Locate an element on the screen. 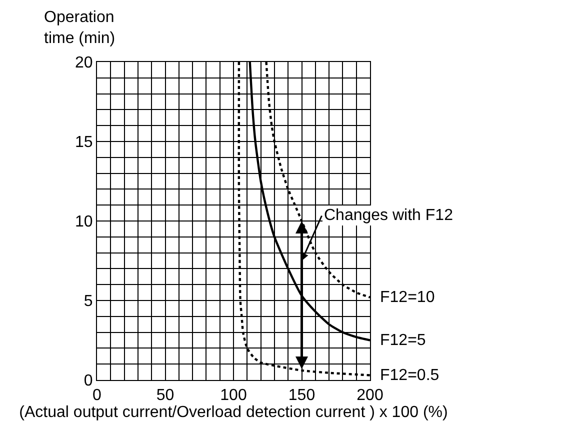 This screenshot has height=440, width=568. x-axis-title: (Actual output current/Overload detection current ) x 100 (%) is located at coordinates (233, 413).